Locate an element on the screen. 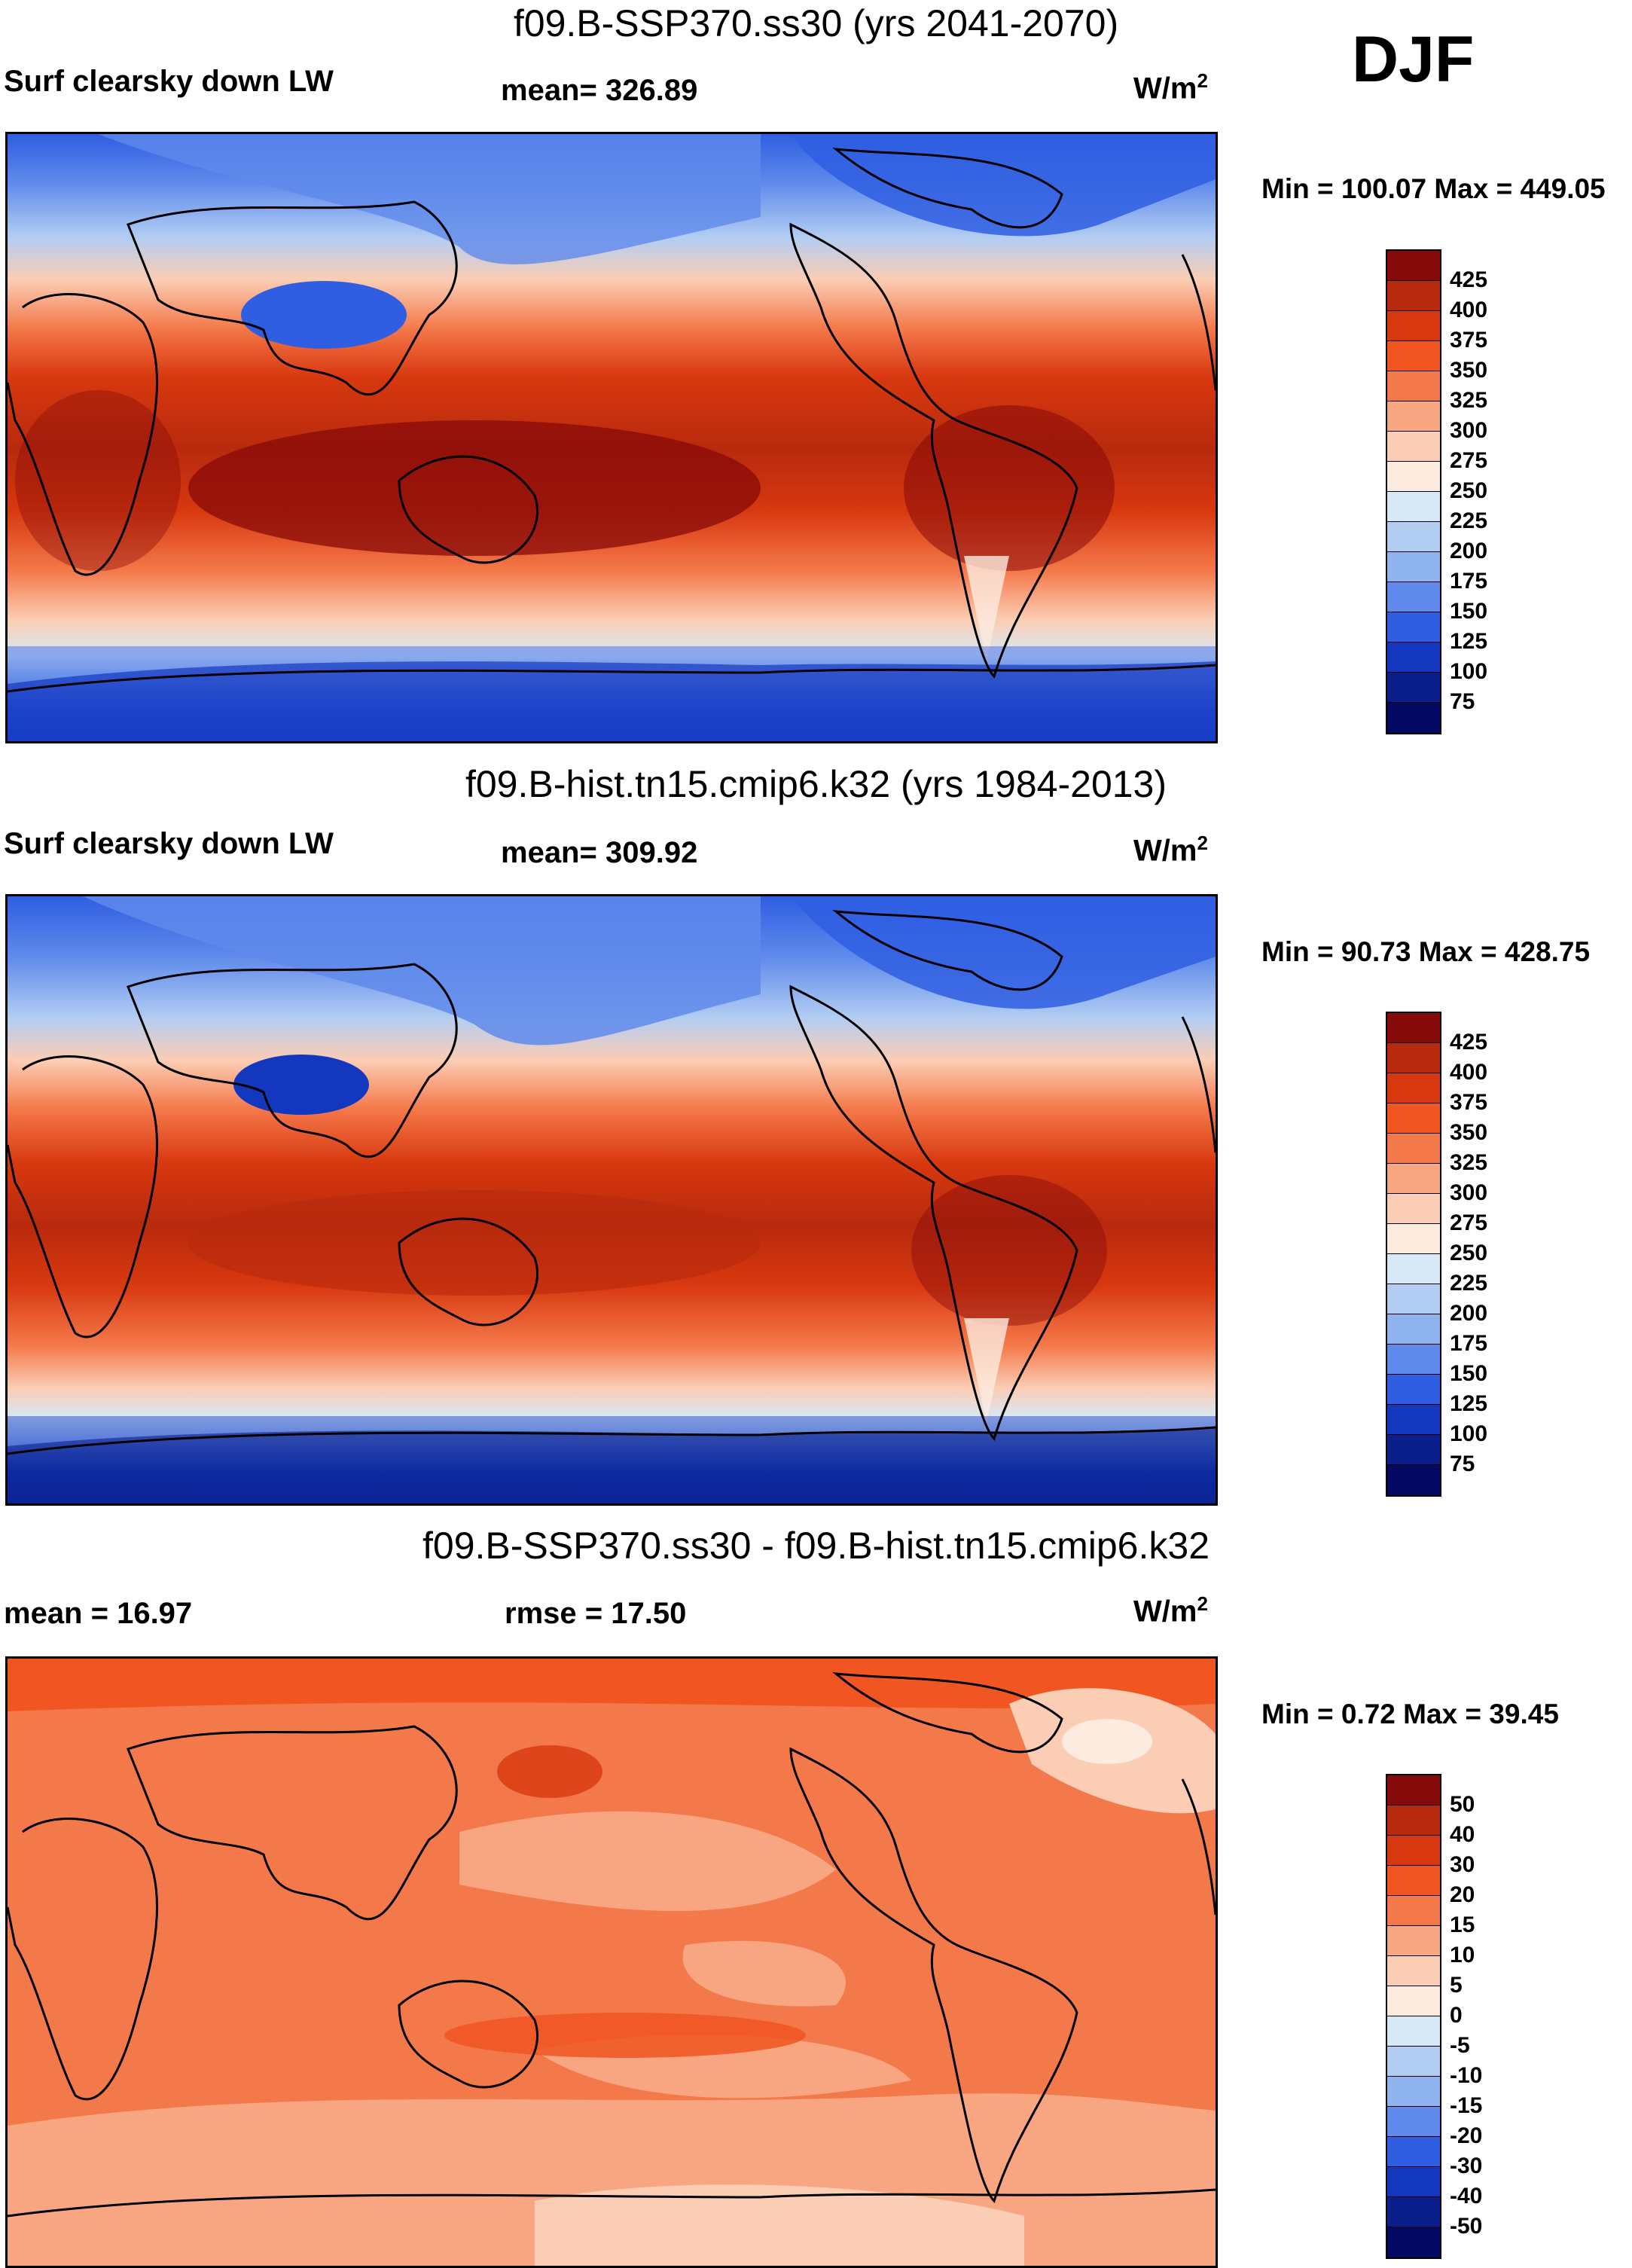 The image size is (1632, 2268). panel1-colorbar-tick: 200 is located at coordinates (1469, 551).